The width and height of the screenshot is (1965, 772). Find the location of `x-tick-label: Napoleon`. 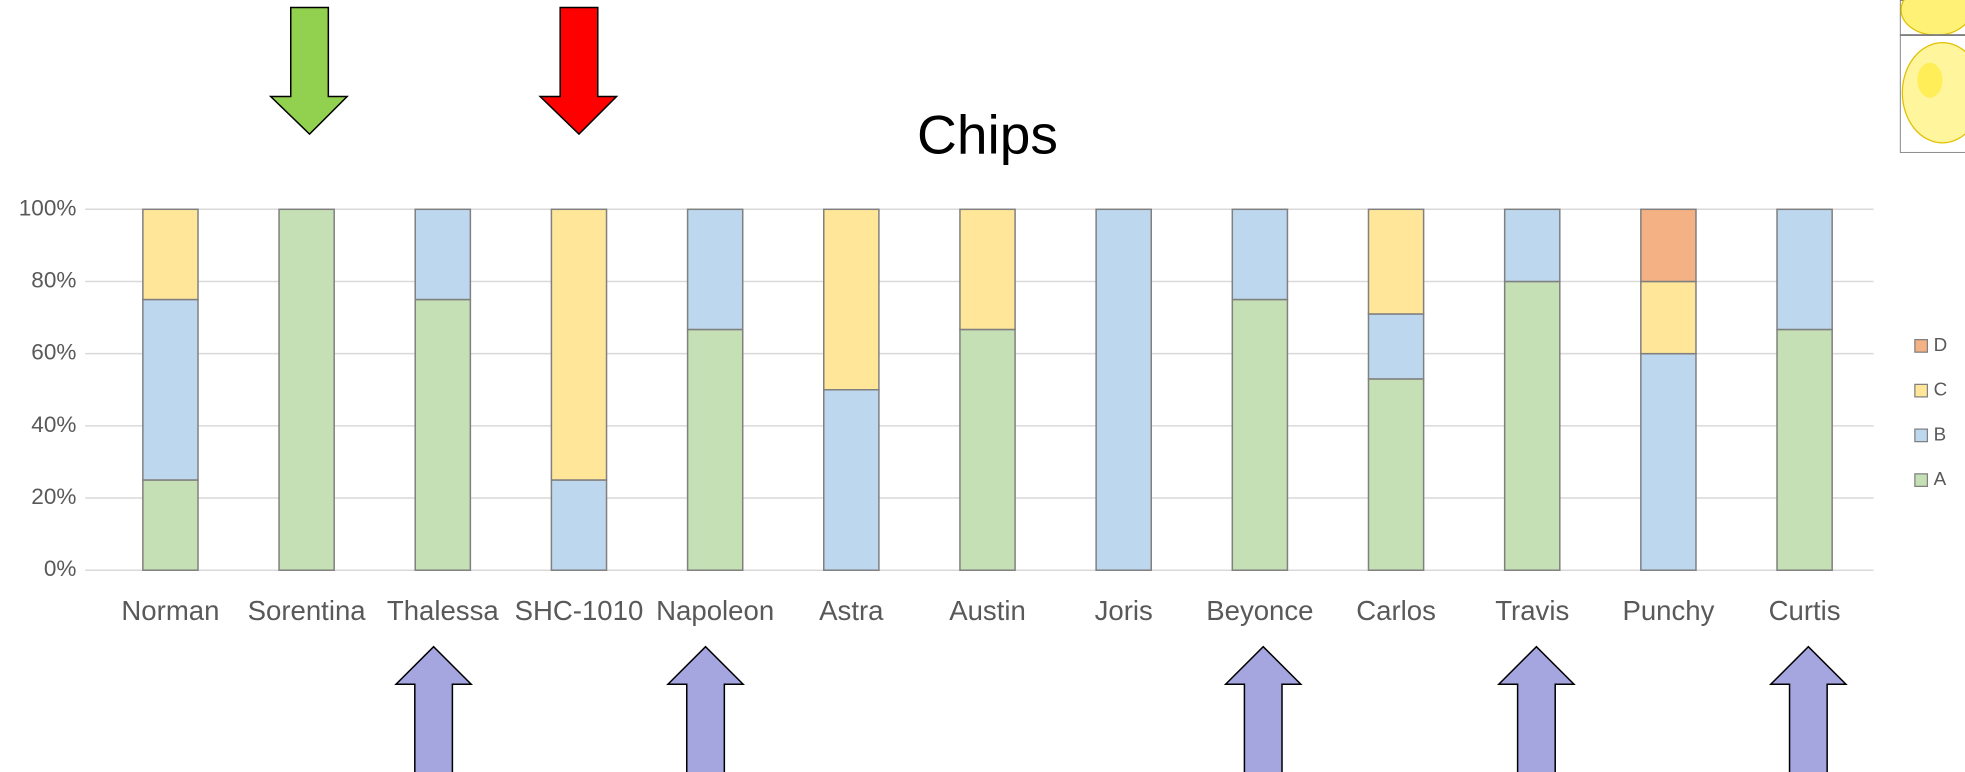

x-tick-label: Napoleon is located at coordinates (715, 610).